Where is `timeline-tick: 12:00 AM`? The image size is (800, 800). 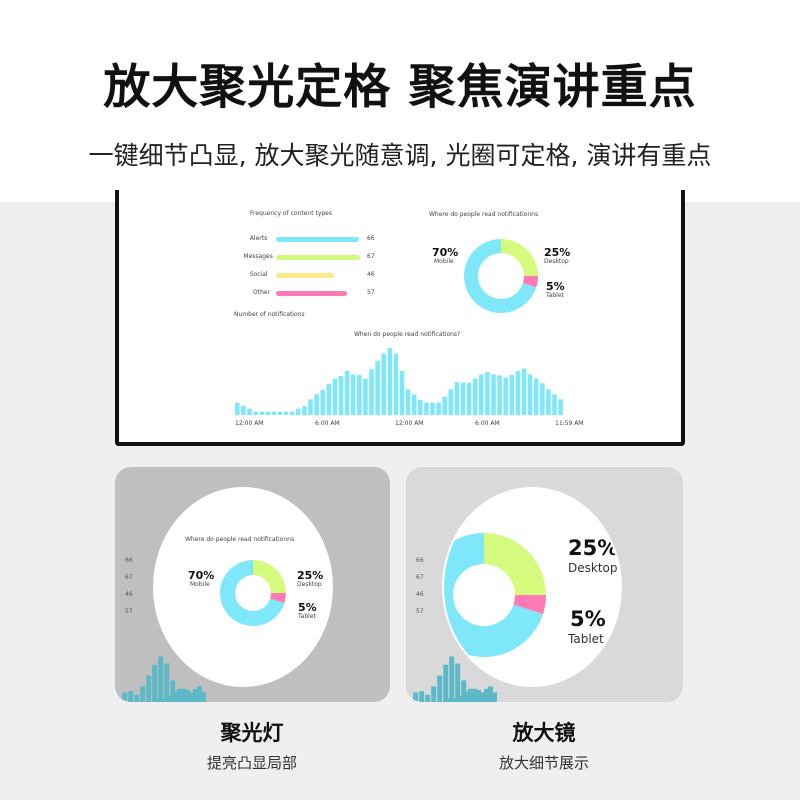
timeline-tick: 12:00 AM is located at coordinates (409, 423).